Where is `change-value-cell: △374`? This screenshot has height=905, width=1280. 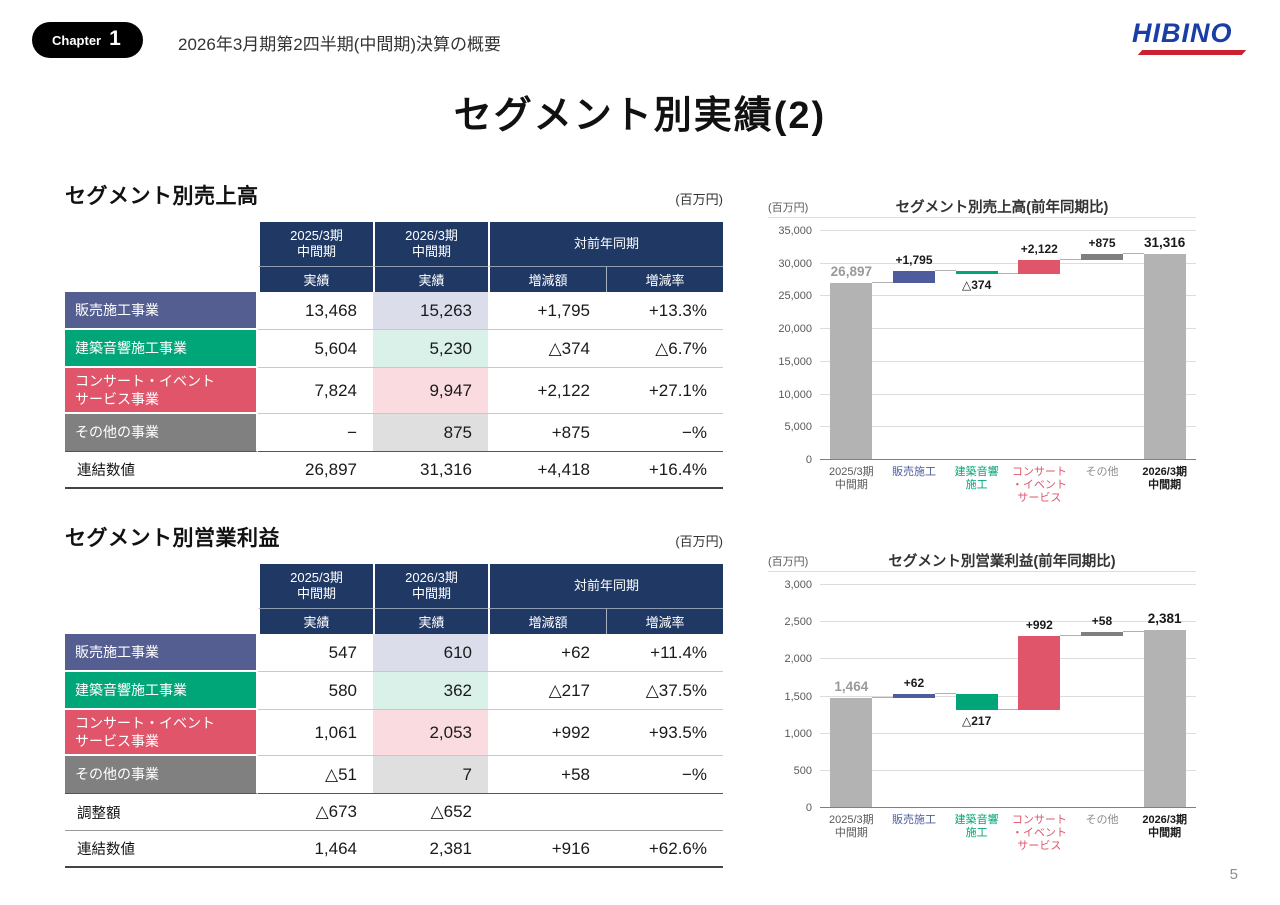
change-value-cell: △374 is located at coordinates (547, 349).